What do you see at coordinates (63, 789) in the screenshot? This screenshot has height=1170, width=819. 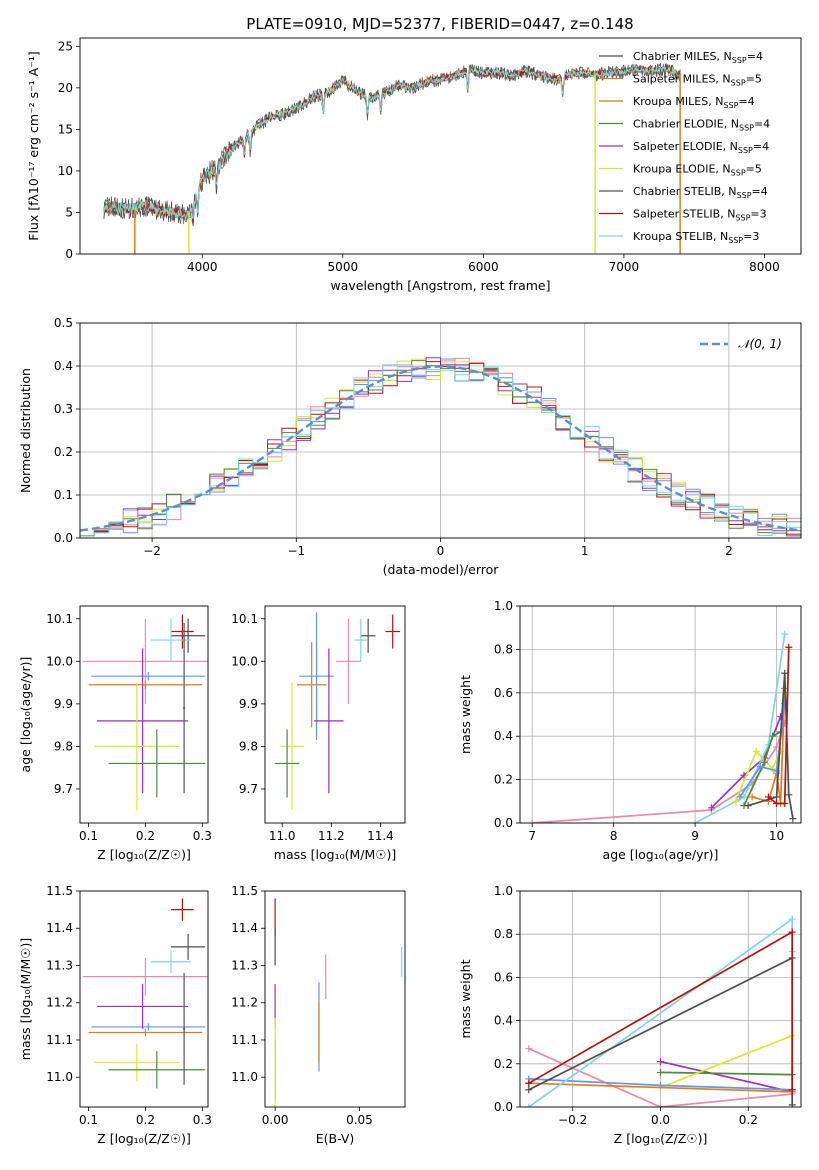 I see `y-tick-label: 9.7` at bounding box center [63, 789].